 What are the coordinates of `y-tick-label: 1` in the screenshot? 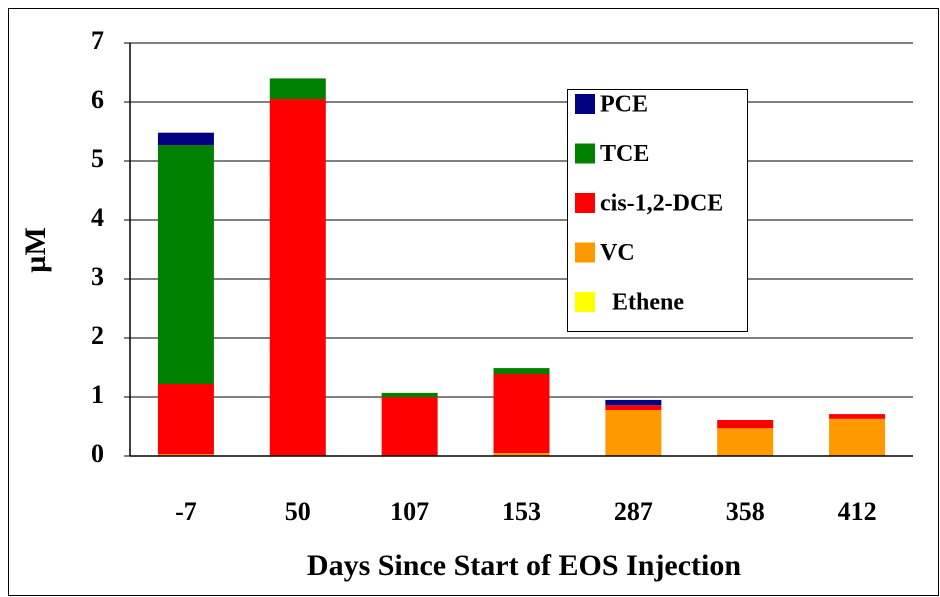 It's located at (97, 394).